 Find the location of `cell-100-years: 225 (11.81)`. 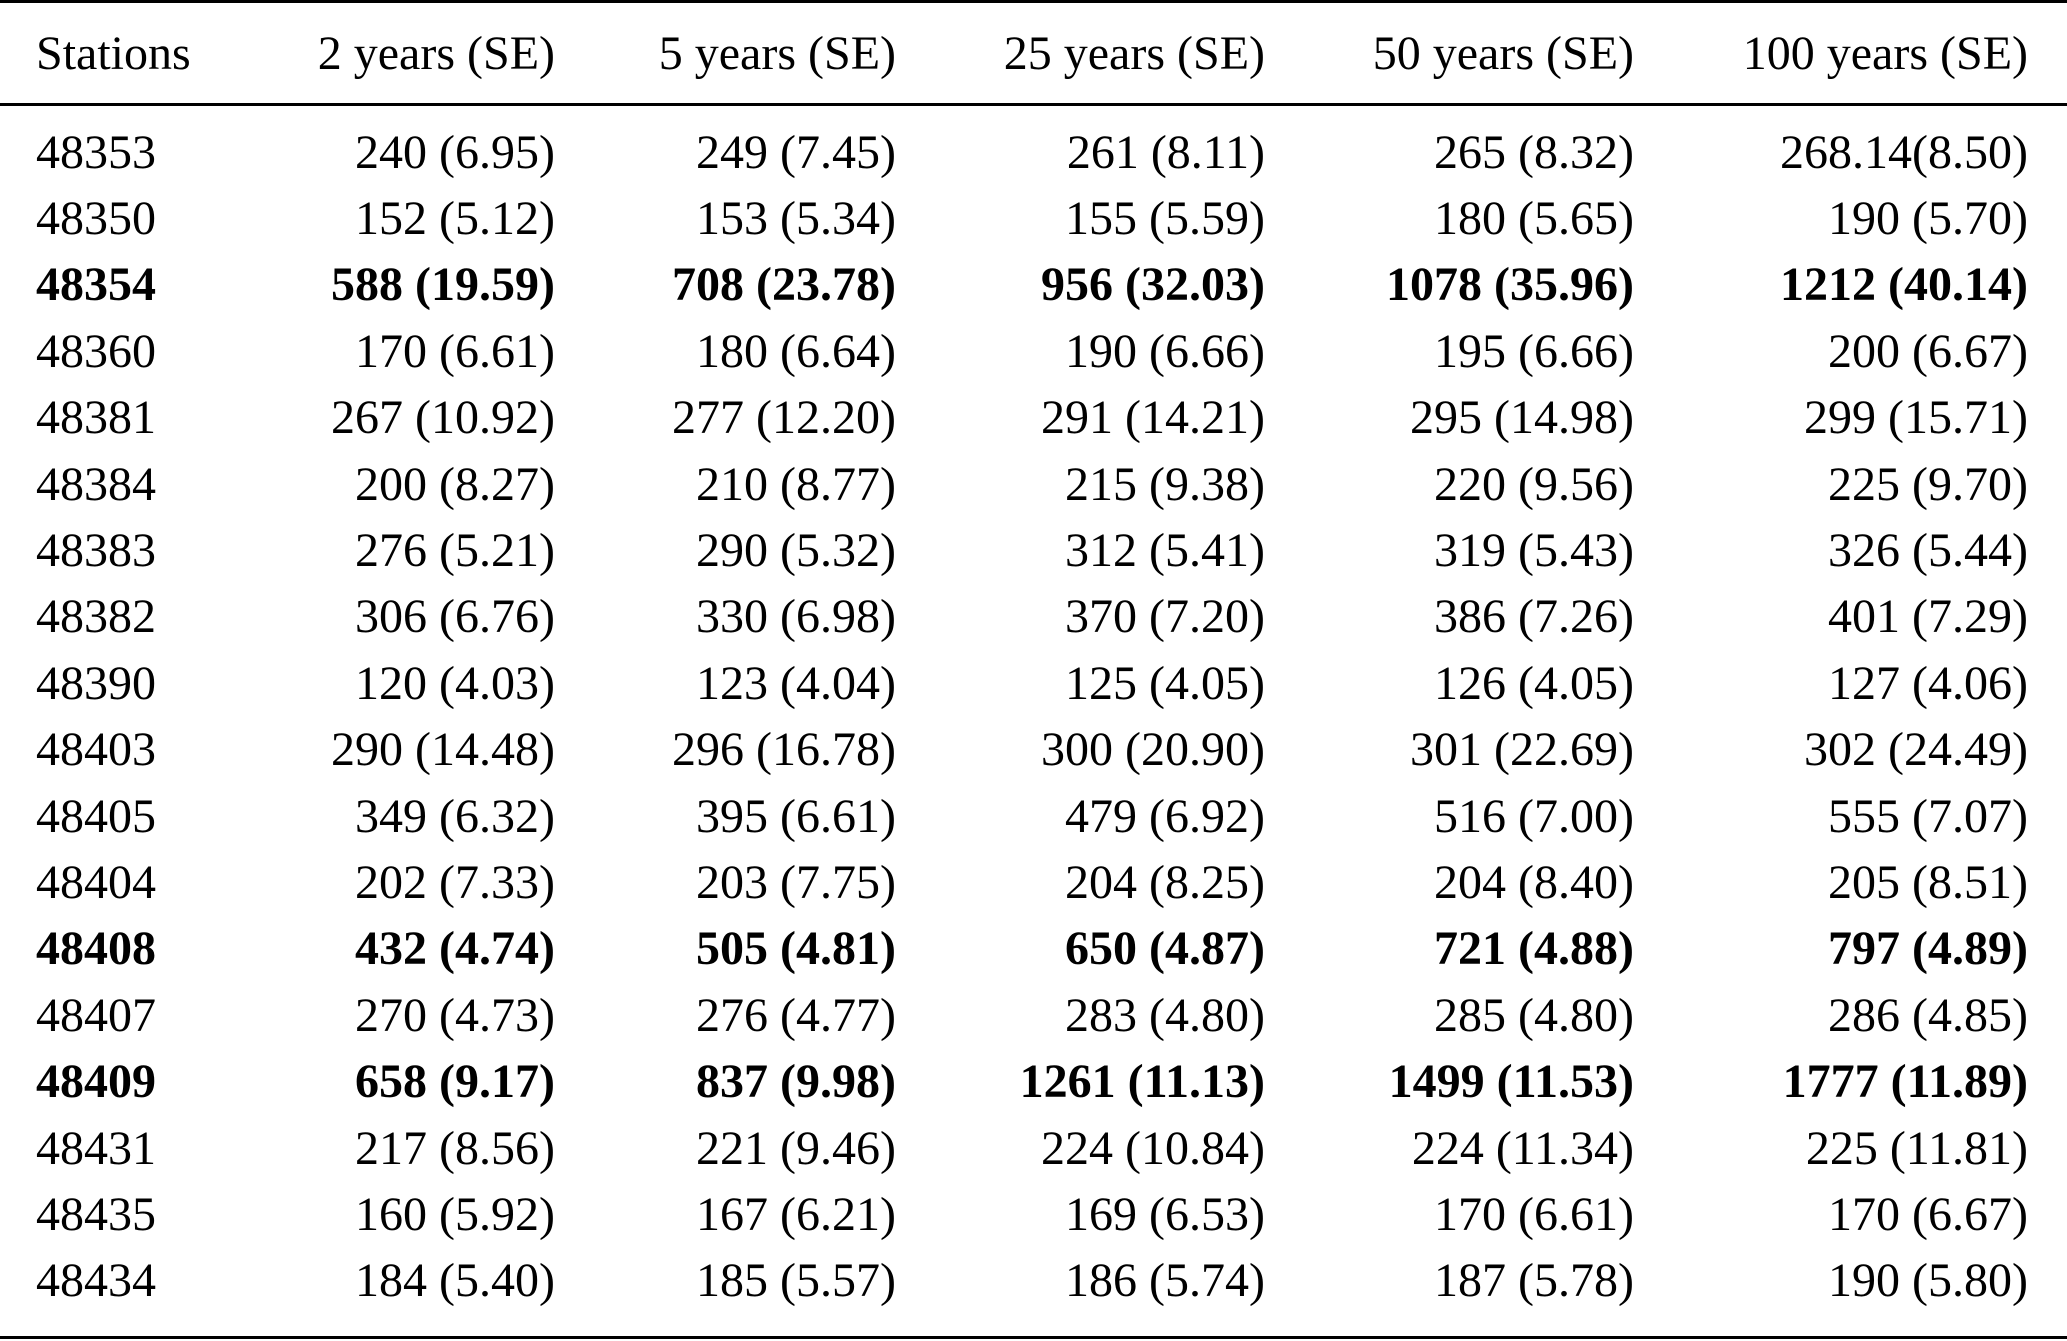

cell-100-years: 225 (11.81) is located at coordinates (1916, 1148).